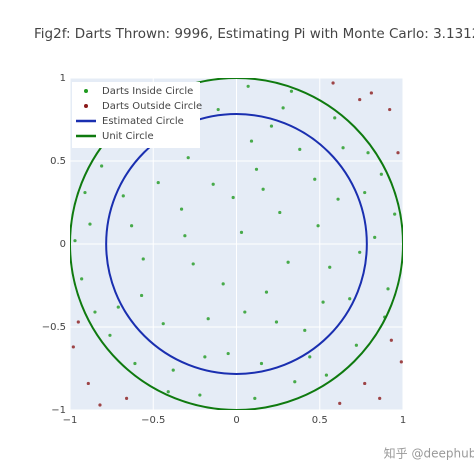  What do you see at coordinates (152, 106) in the screenshot?
I see `legend-label: Darts Outside Circle` at bounding box center [152, 106].